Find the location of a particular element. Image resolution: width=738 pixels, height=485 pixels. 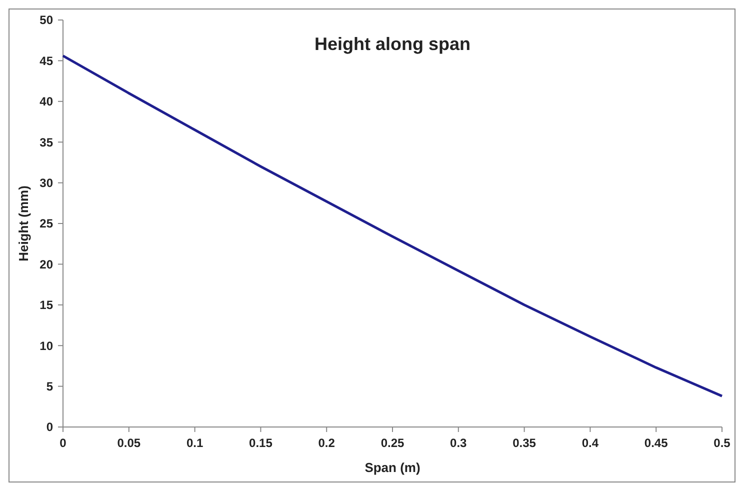

y-tick-label: 25 is located at coordinates (47, 223).